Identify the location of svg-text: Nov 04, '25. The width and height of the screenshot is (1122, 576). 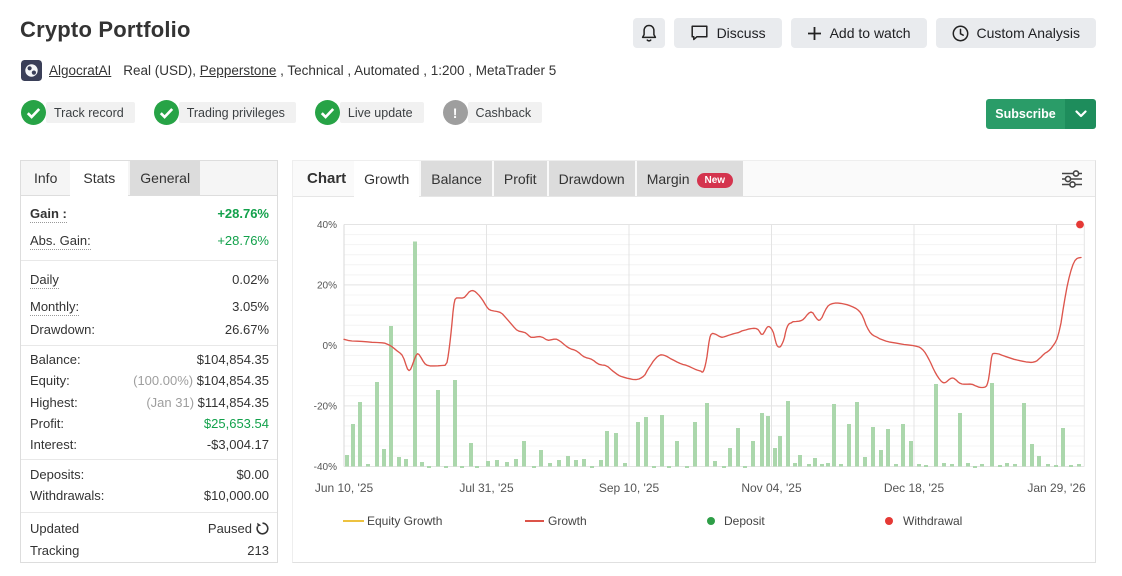
(771, 488).